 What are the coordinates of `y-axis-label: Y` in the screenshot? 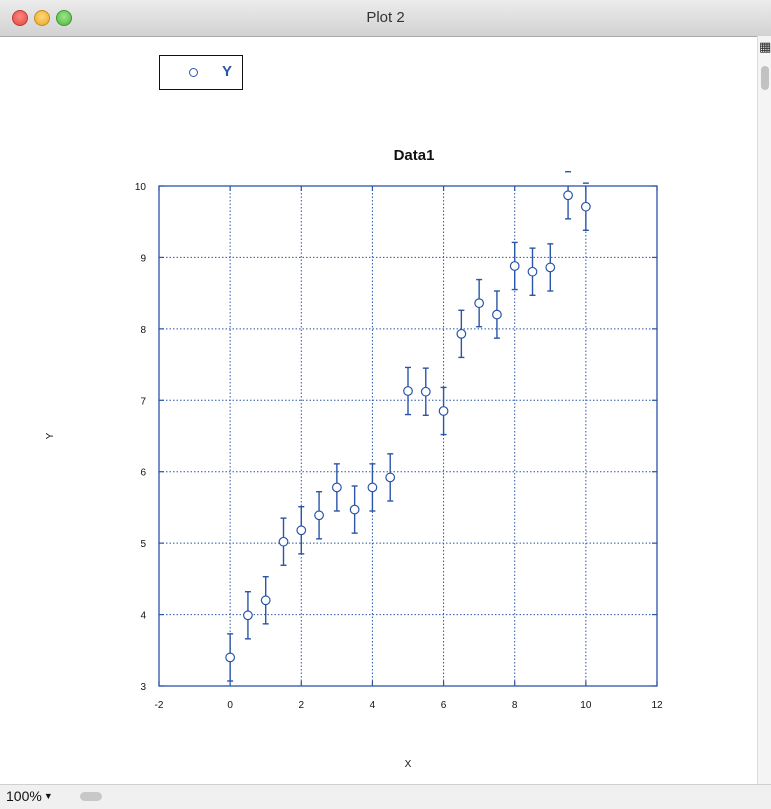 It's located at (50, 435).